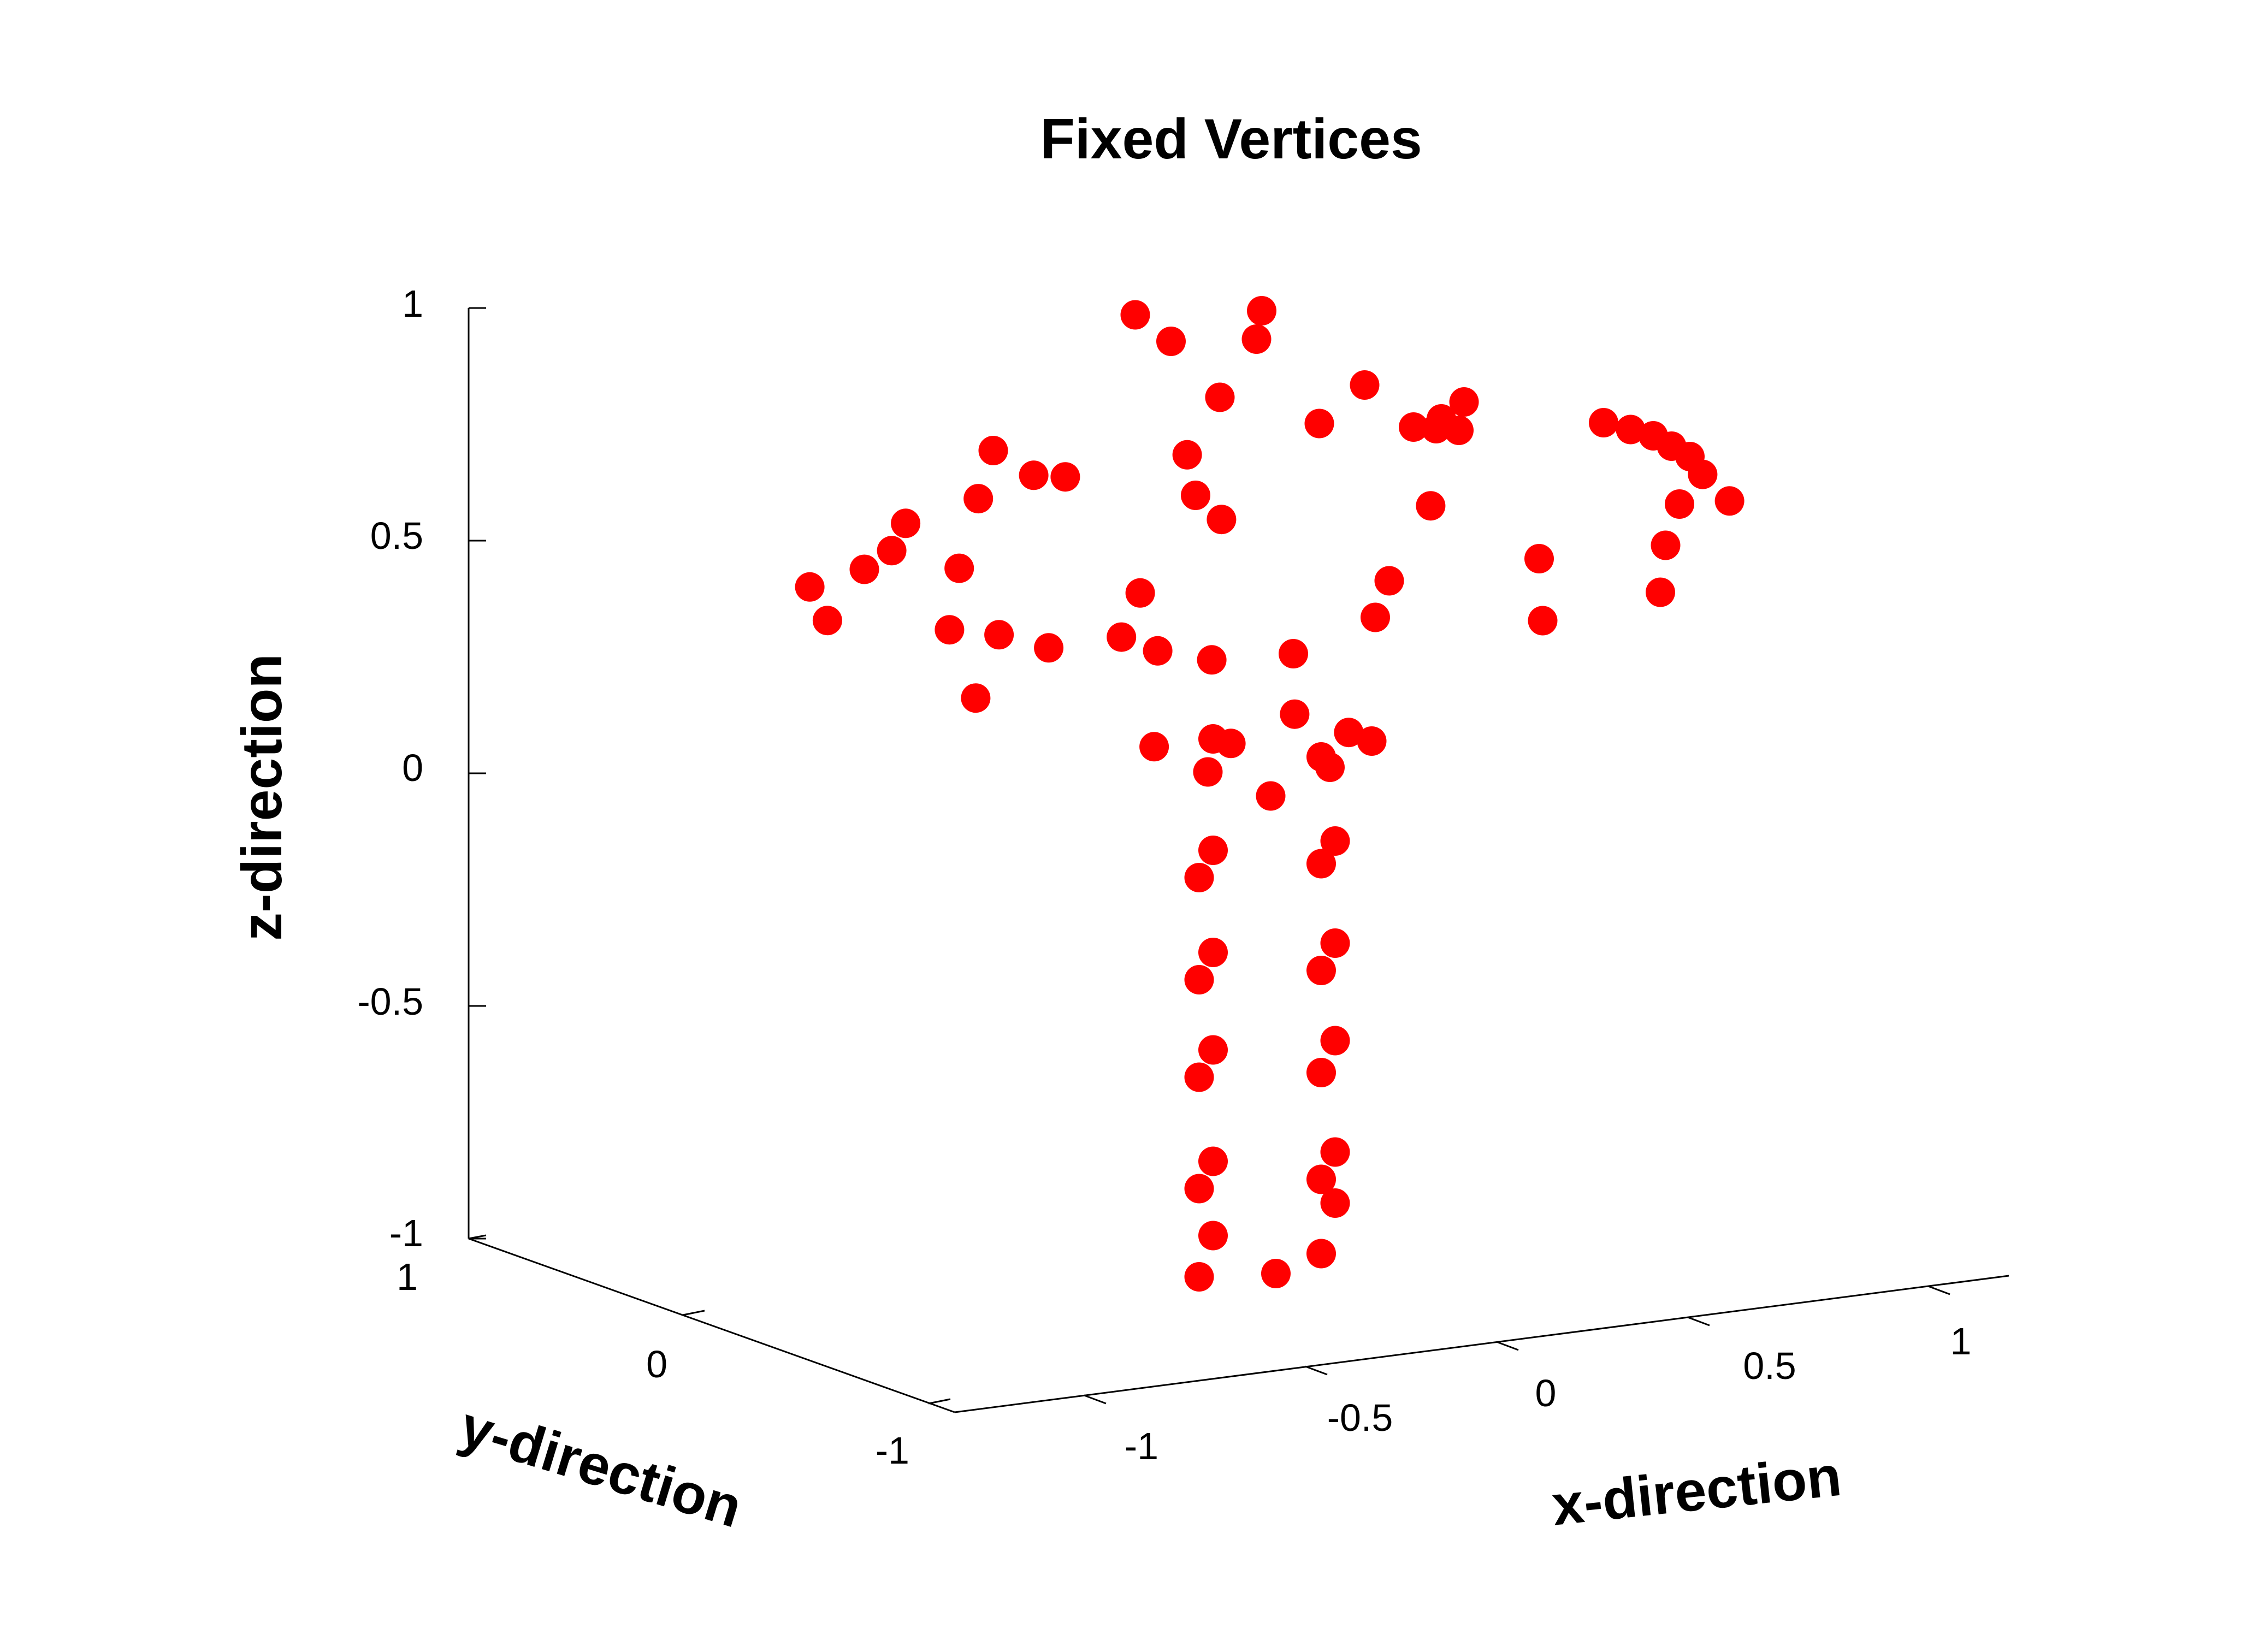 This screenshot has width=2253, height=1652. Describe the element at coordinates (262, 797) in the screenshot. I see `z-axis-label: z-direction` at that location.